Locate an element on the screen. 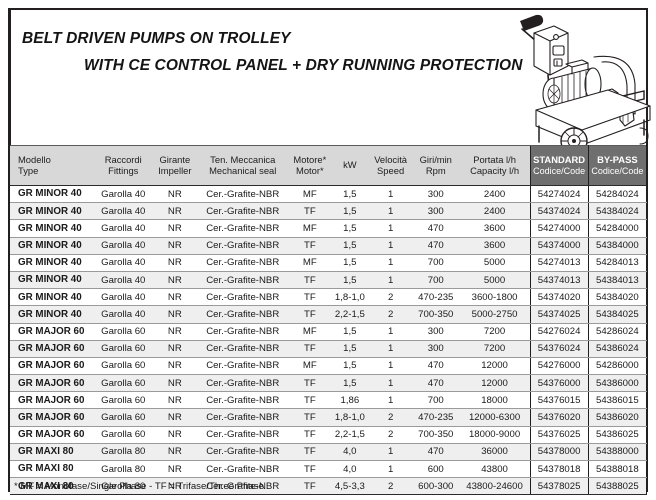 The height and width of the screenshot is (500, 656). column-header-kw: kW is located at coordinates (350, 165).